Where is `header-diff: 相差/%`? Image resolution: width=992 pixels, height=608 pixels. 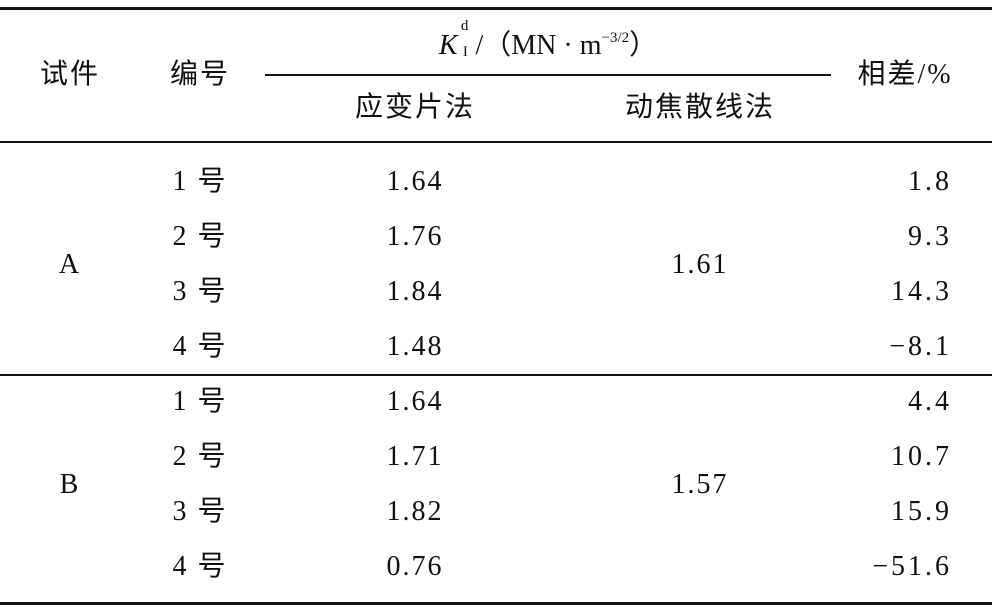
header-diff: 相差/% is located at coordinates (905, 74).